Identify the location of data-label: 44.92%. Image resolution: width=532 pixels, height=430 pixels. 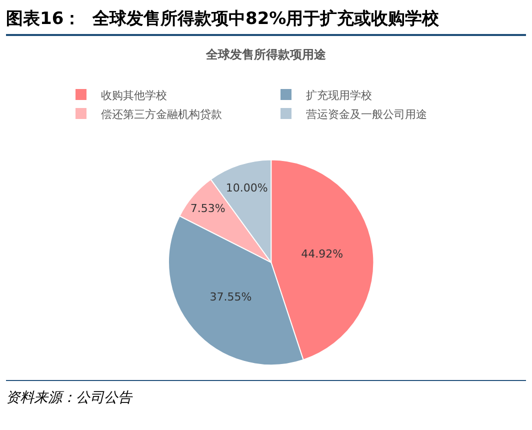
(322, 254).